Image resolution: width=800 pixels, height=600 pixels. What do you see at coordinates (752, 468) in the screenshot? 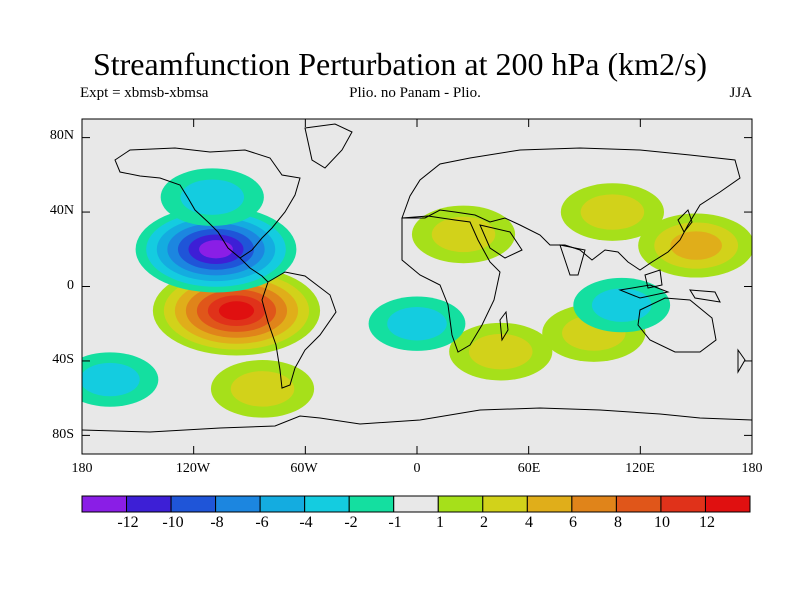
I see `lon-label-180e: 180` at bounding box center [752, 468].